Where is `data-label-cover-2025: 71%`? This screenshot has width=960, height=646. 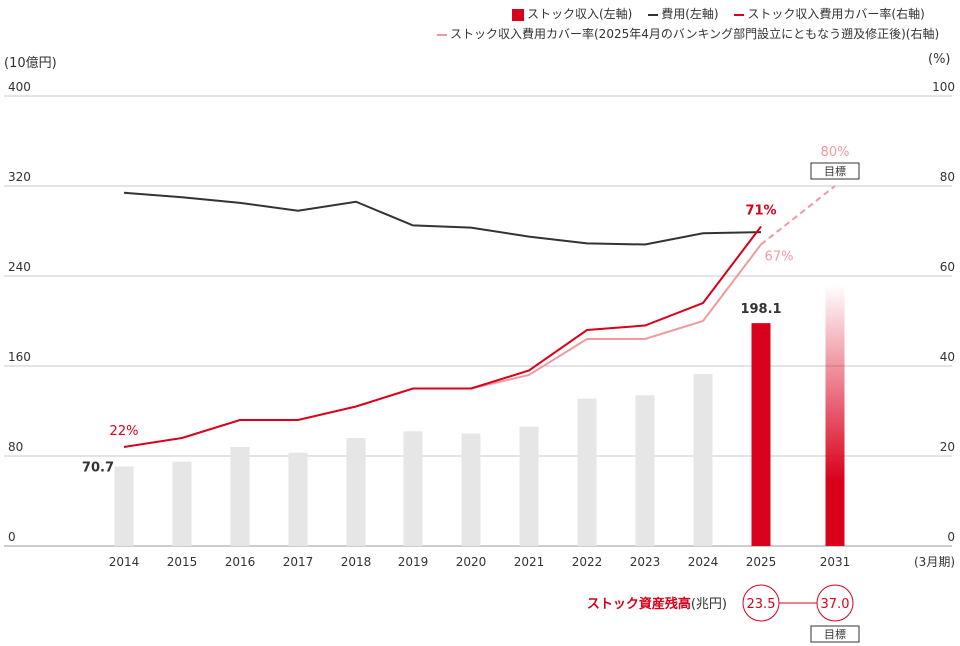
data-label-cover-2025: 71% is located at coordinates (760, 211).